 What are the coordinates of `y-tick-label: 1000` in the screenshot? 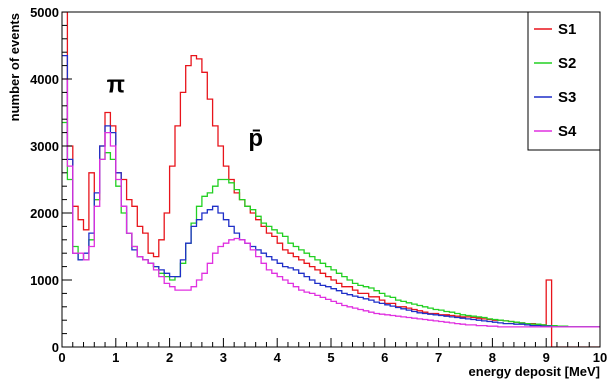 It's located at (44, 280).